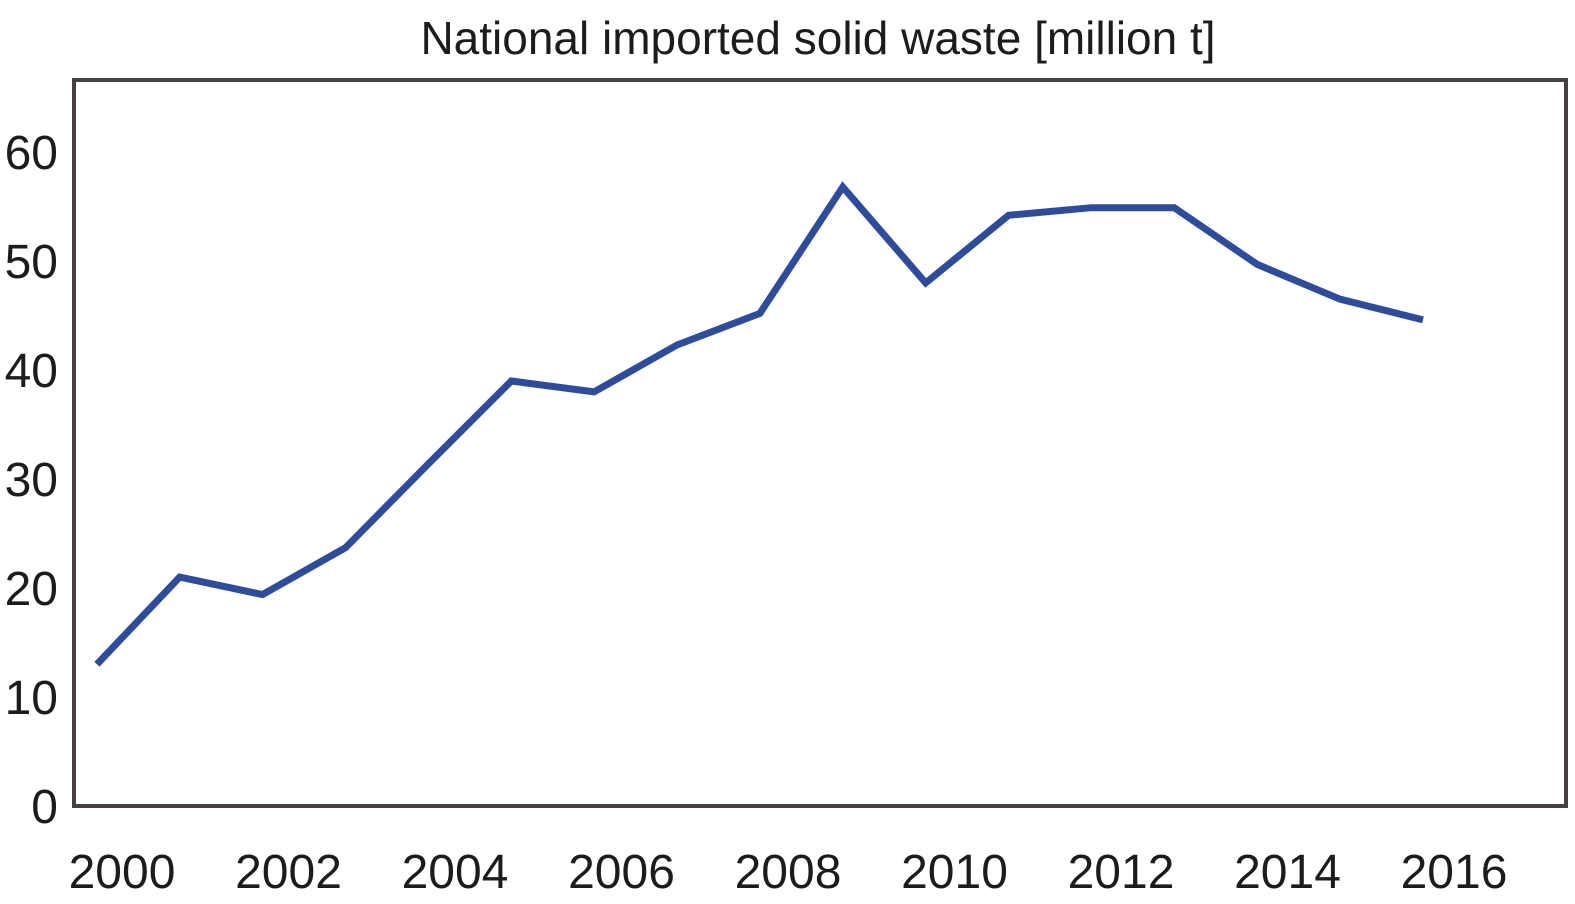  I want to click on x-tick-label: 2012, so click(1121, 872).